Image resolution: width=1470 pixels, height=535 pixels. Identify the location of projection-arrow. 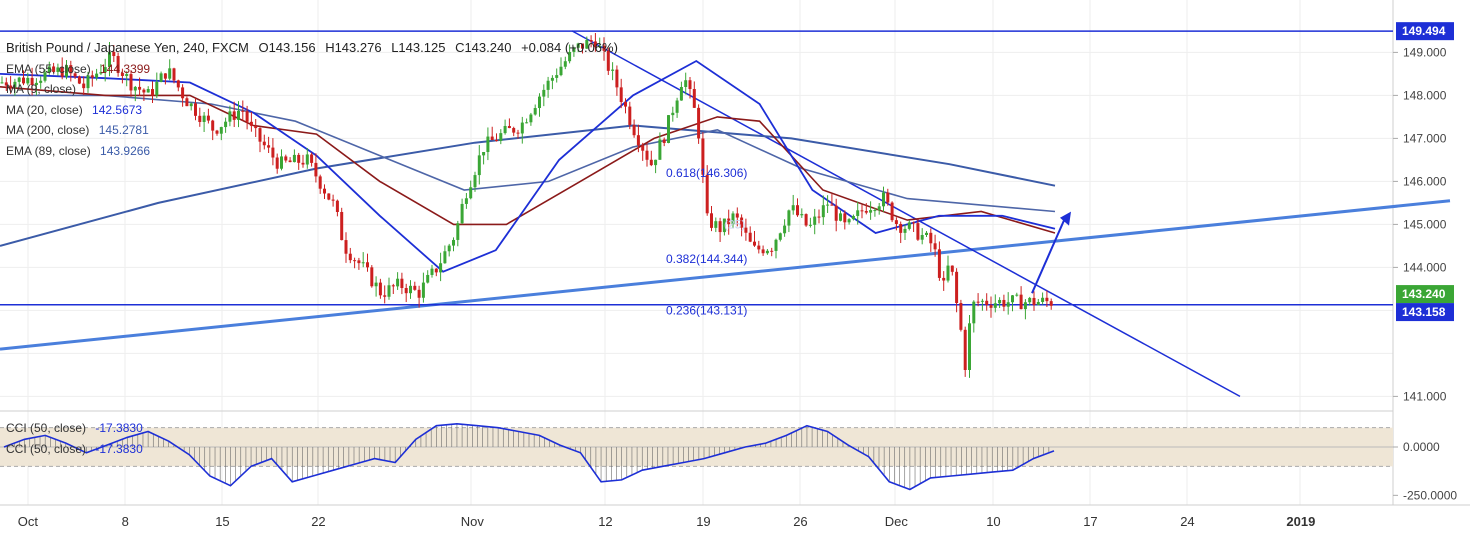
(1049, 254).